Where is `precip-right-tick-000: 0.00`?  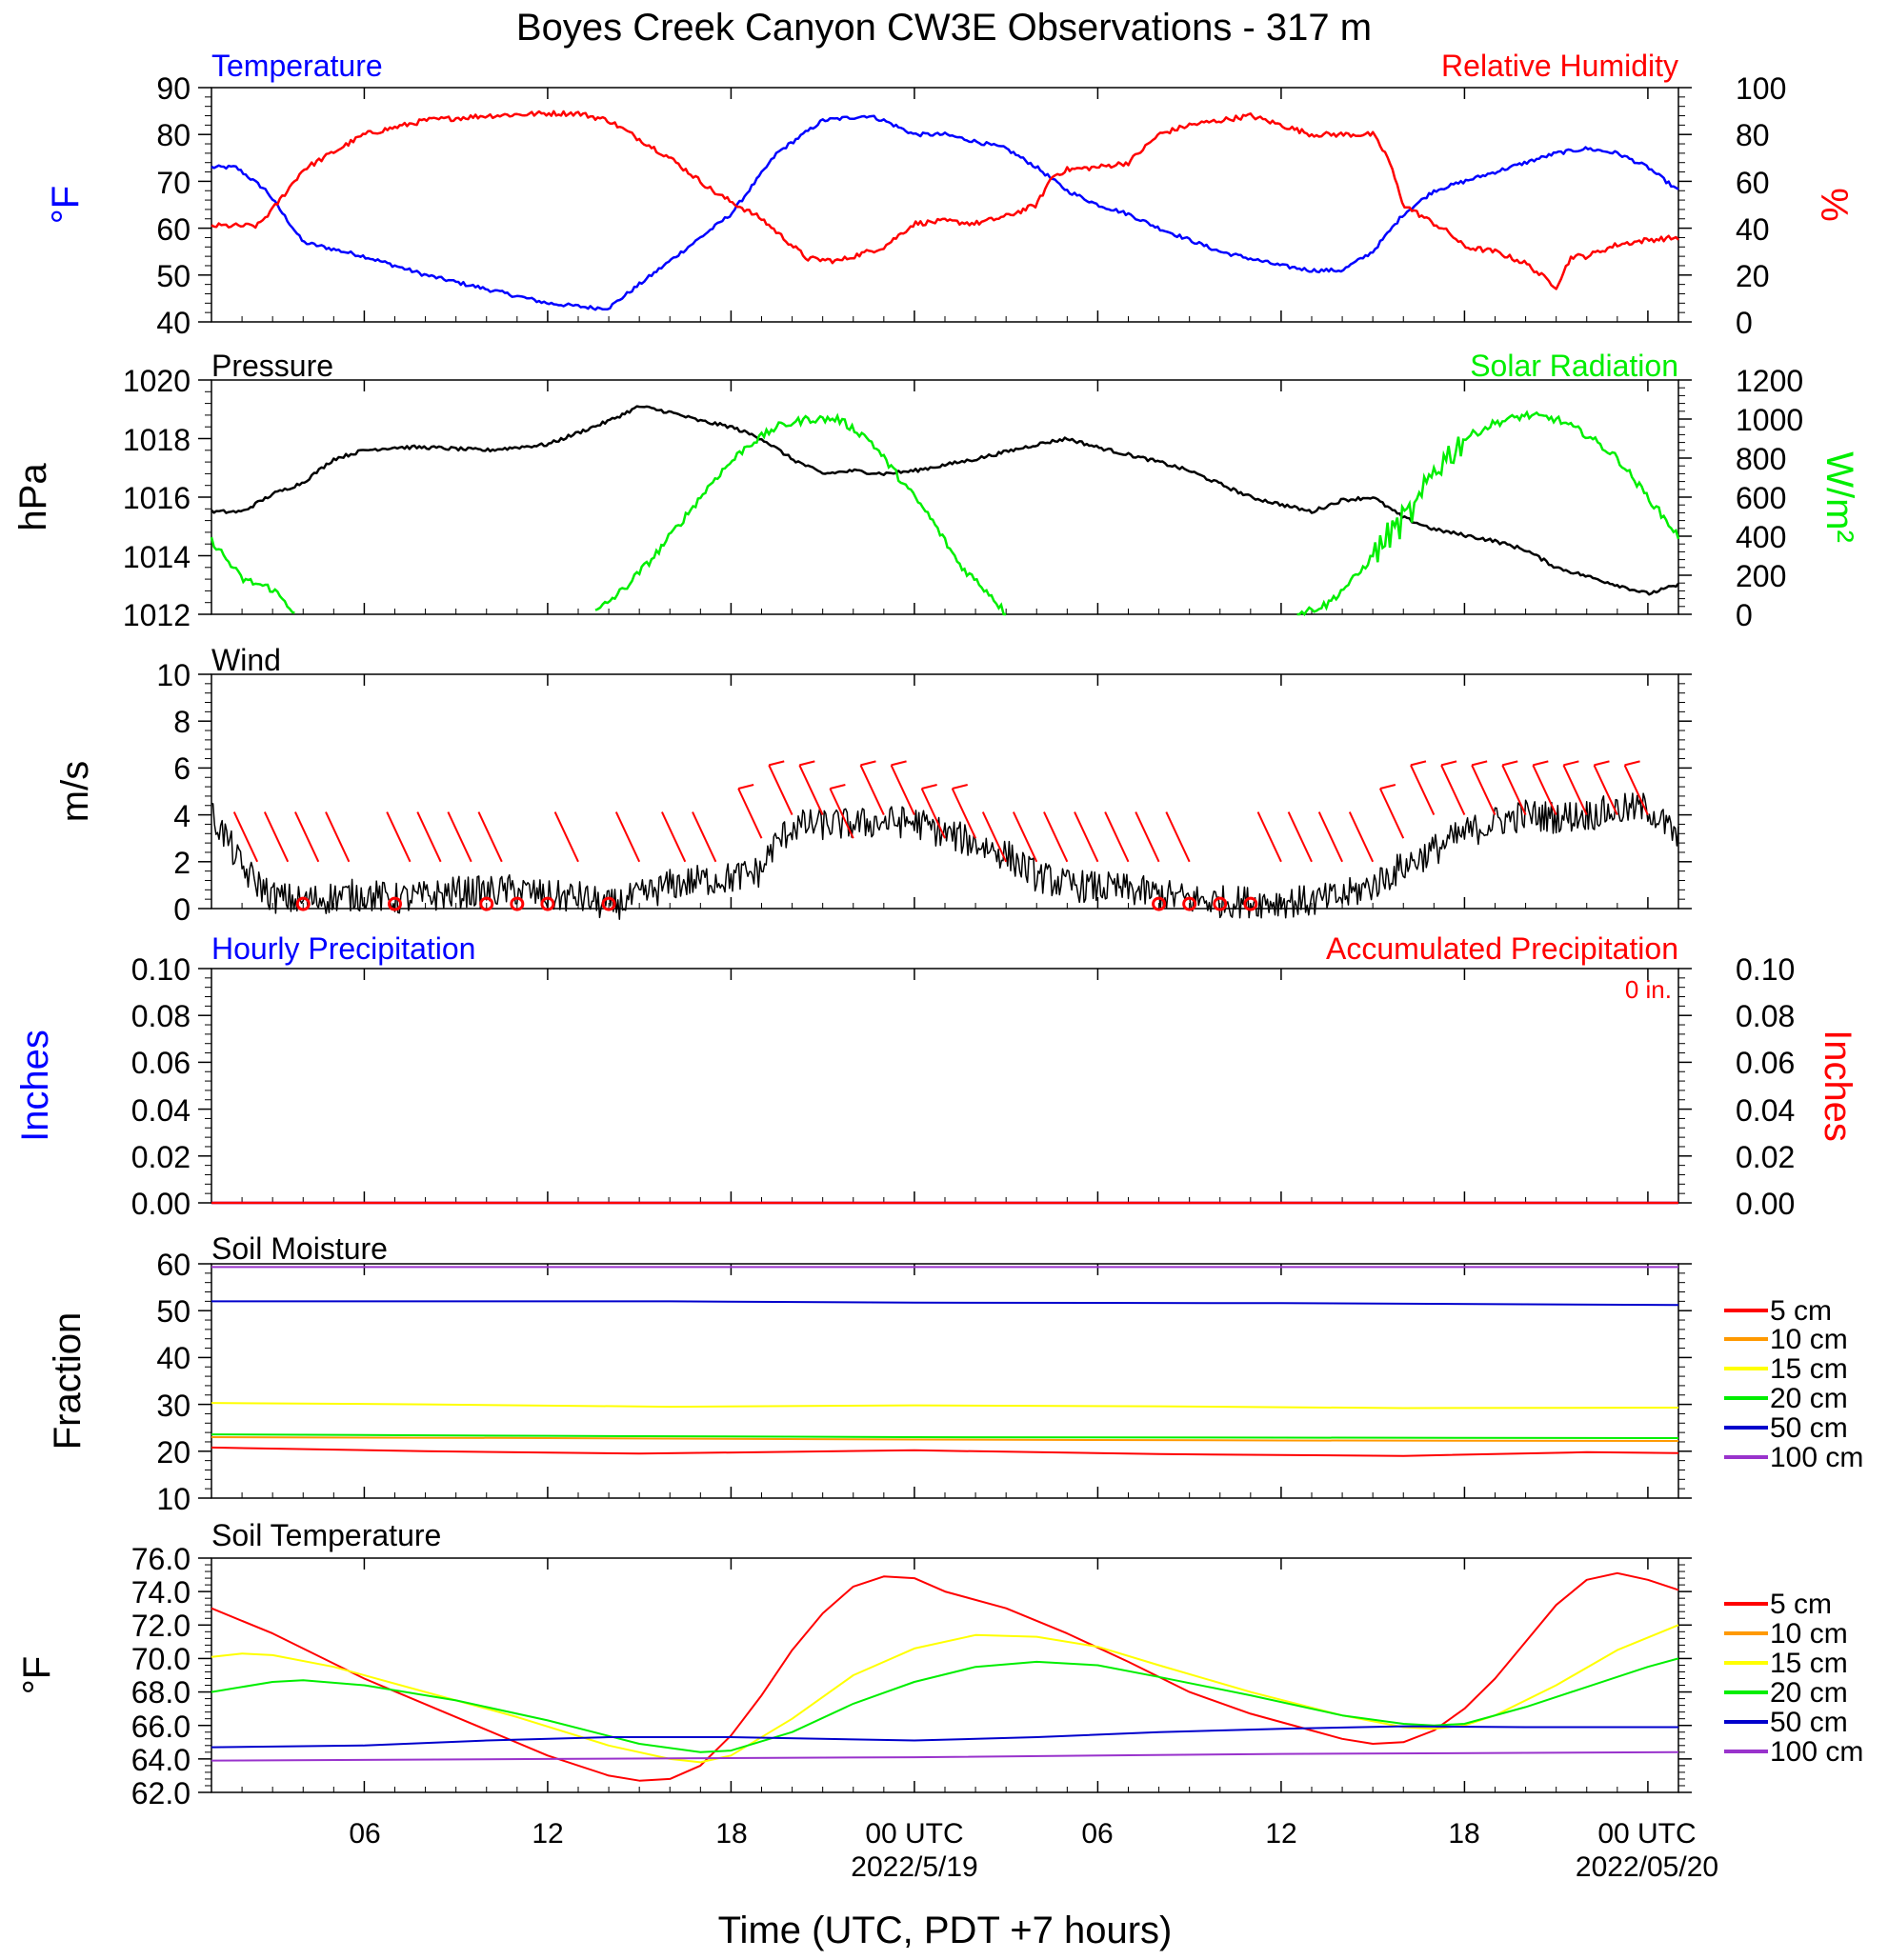 precip-right-tick-000: 0.00 is located at coordinates (1765, 1204).